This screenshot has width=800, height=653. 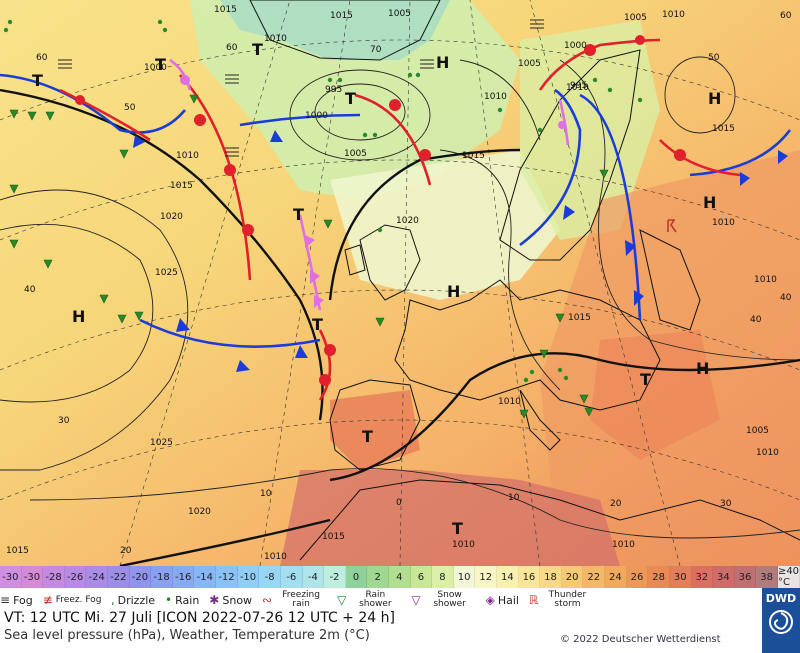 I want to click on legend-swatch: 26, so click(x=637, y=577).